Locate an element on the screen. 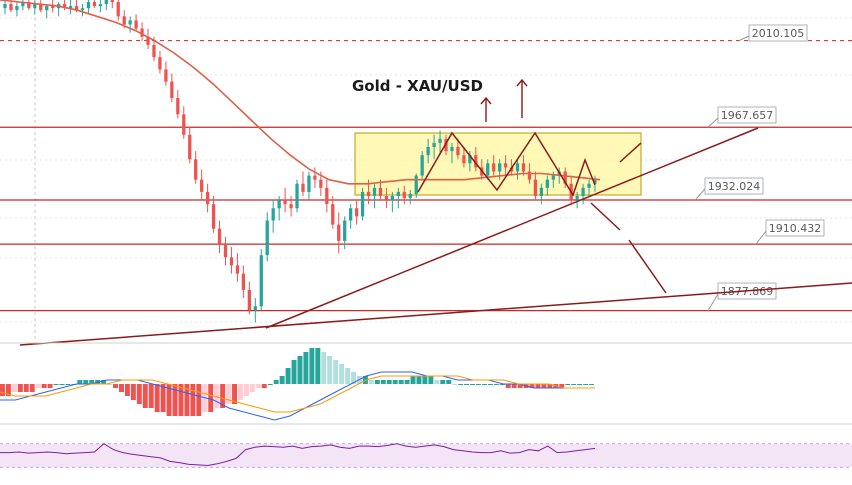 This screenshot has height=485, width=852. rsi-panel is located at coordinates (426, 455).